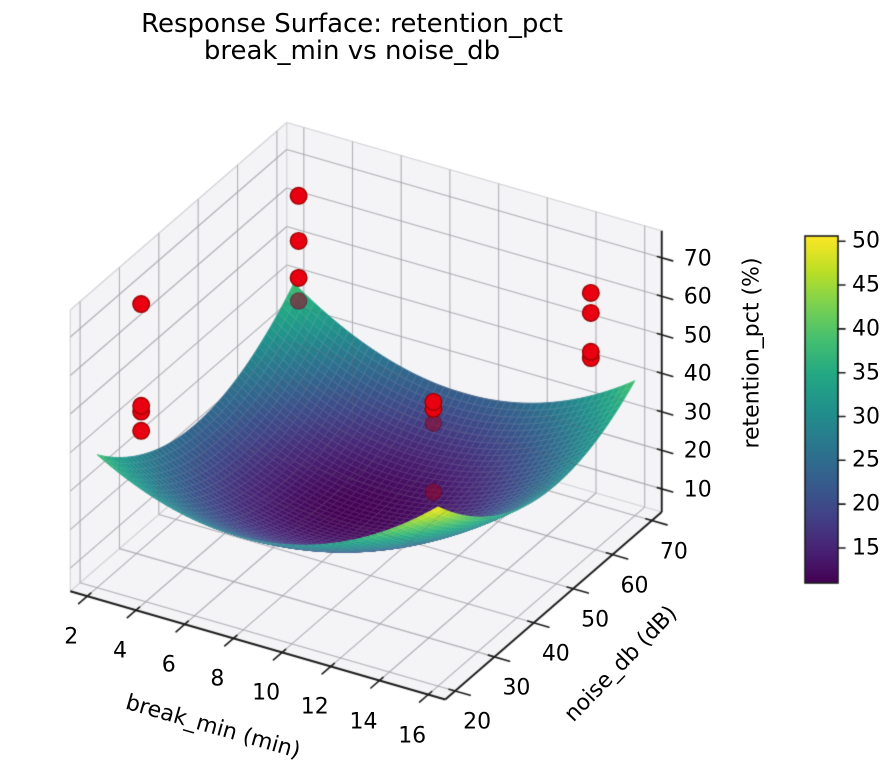 The height and width of the screenshot is (767, 896). I want to click on z-tick-label: 60, so click(697, 297).